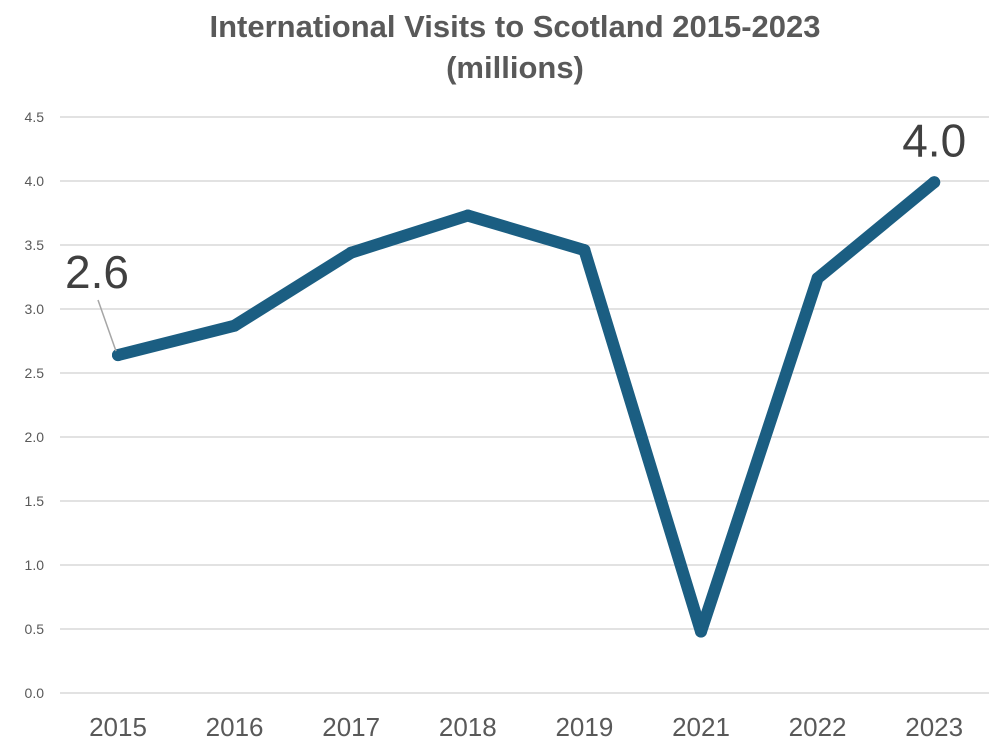 The height and width of the screenshot is (740, 989). Describe the element at coordinates (468, 726) in the screenshot. I see `x-tick-label: 2018` at that location.